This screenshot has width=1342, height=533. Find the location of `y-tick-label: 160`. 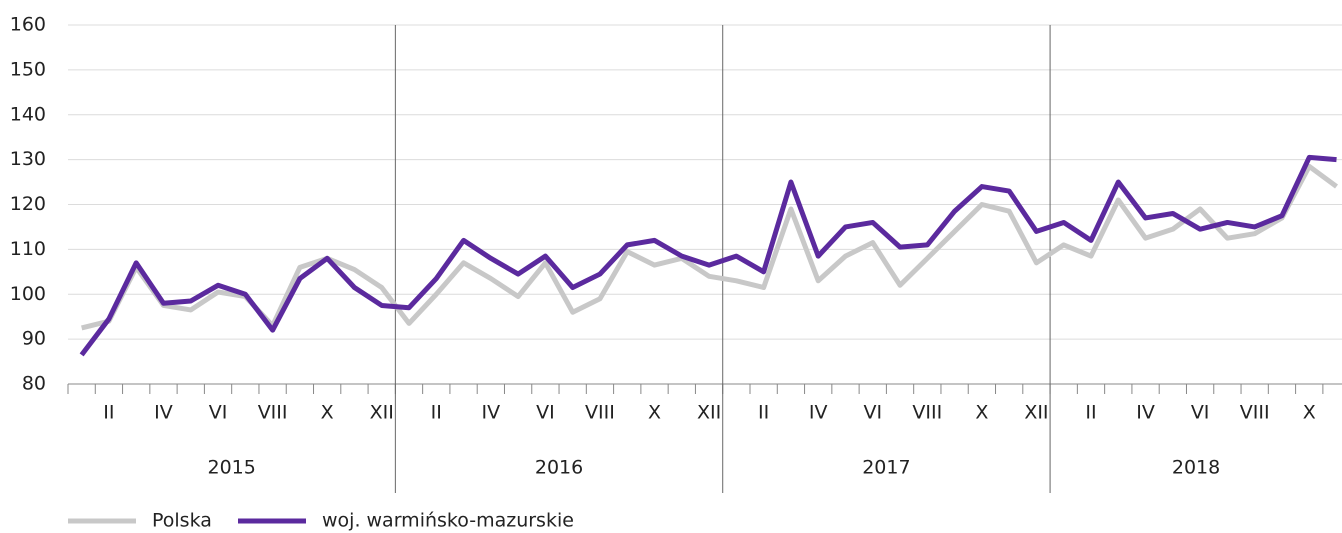

y-tick-label: 160 is located at coordinates (28, 25).